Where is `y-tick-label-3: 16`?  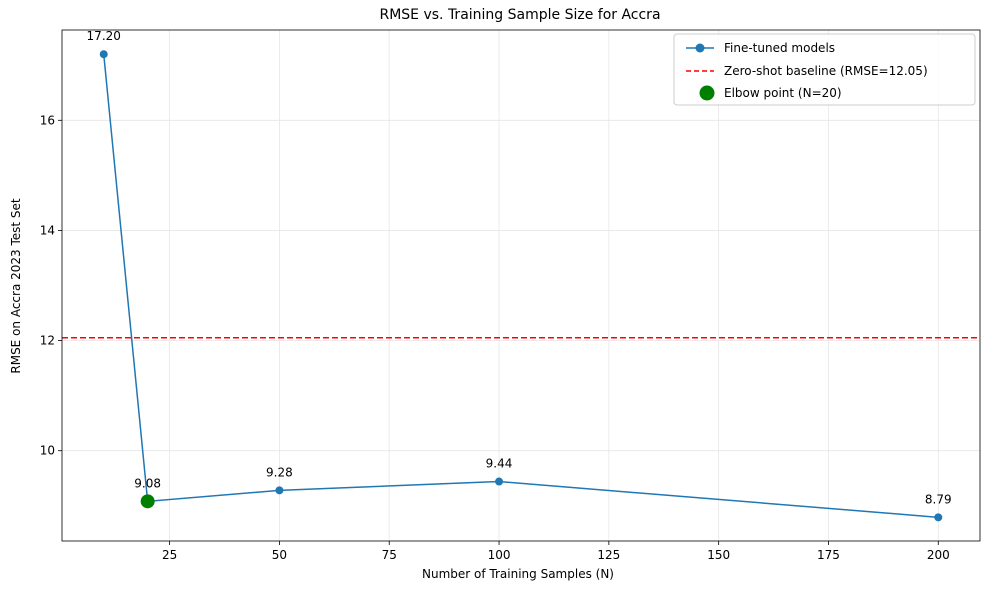 y-tick-label-3: 16 is located at coordinates (47, 120).